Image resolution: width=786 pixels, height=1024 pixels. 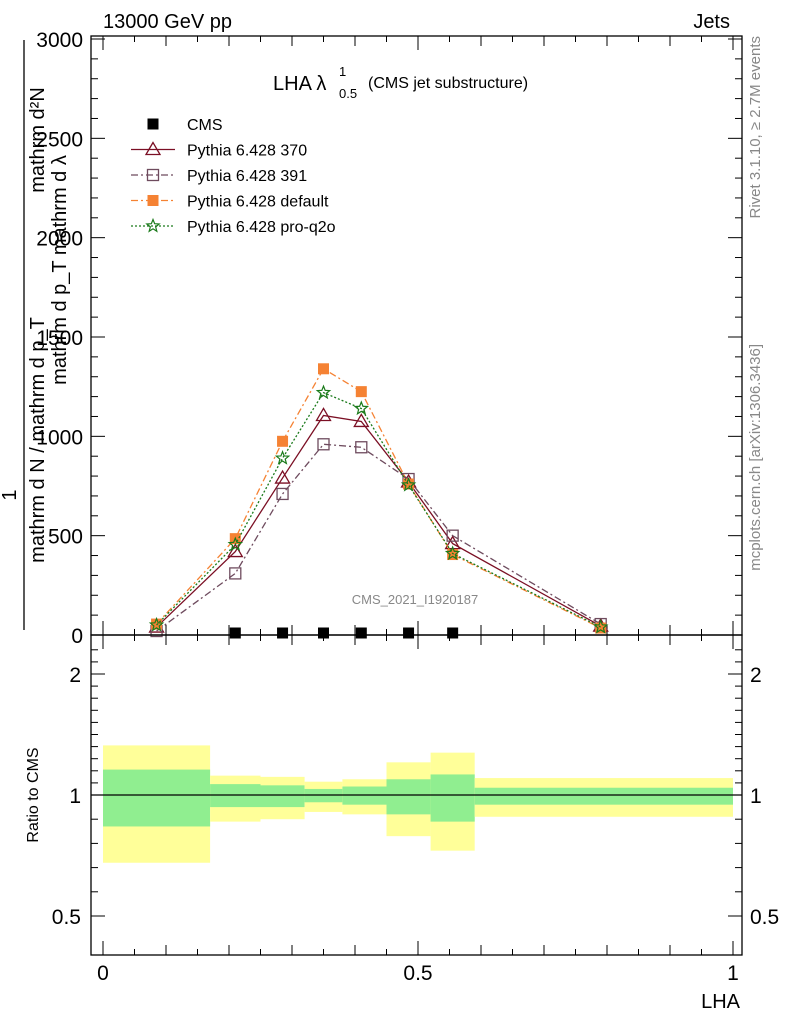 What do you see at coordinates (59, 338) in the screenshot?
I see `y-tick-label: 1500` at bounding box center [59, 338].